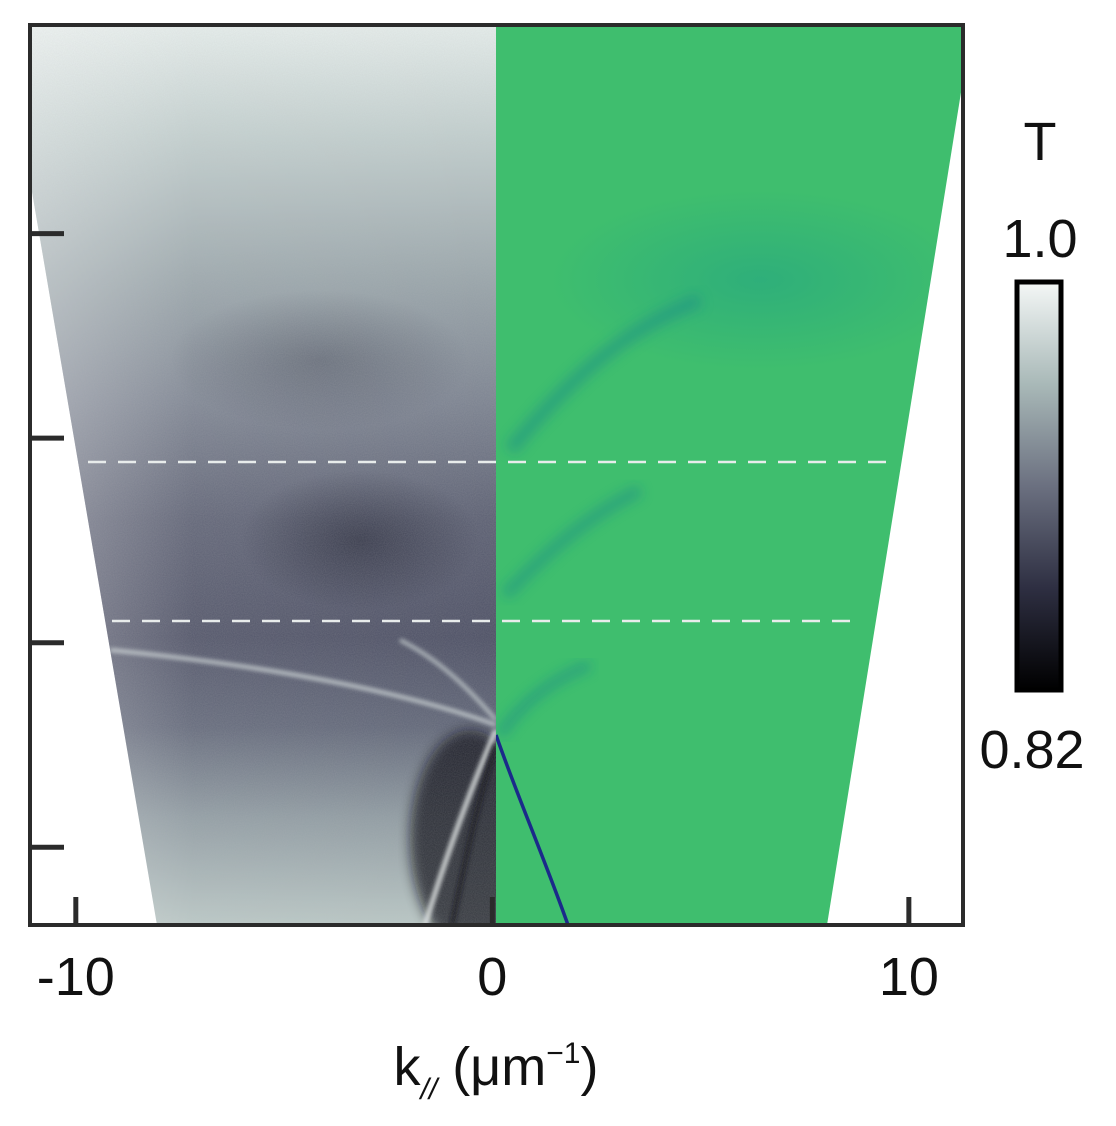  What do you see at coordinates (429, 1089) in the screenshot?
I see `x-axis-label-sub: //` at bounding box center [429, 1089].